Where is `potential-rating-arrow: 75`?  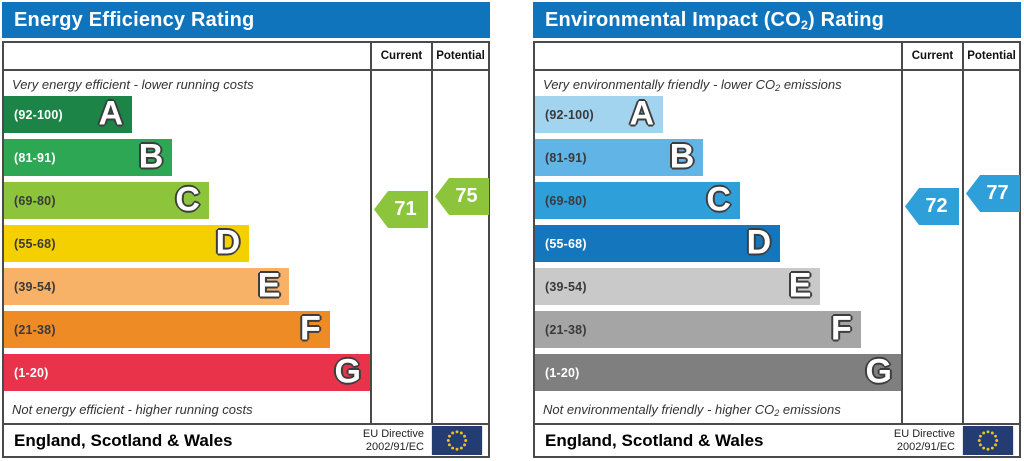 potential-rating-arrow: 75 is located at coordinates (462, 196).